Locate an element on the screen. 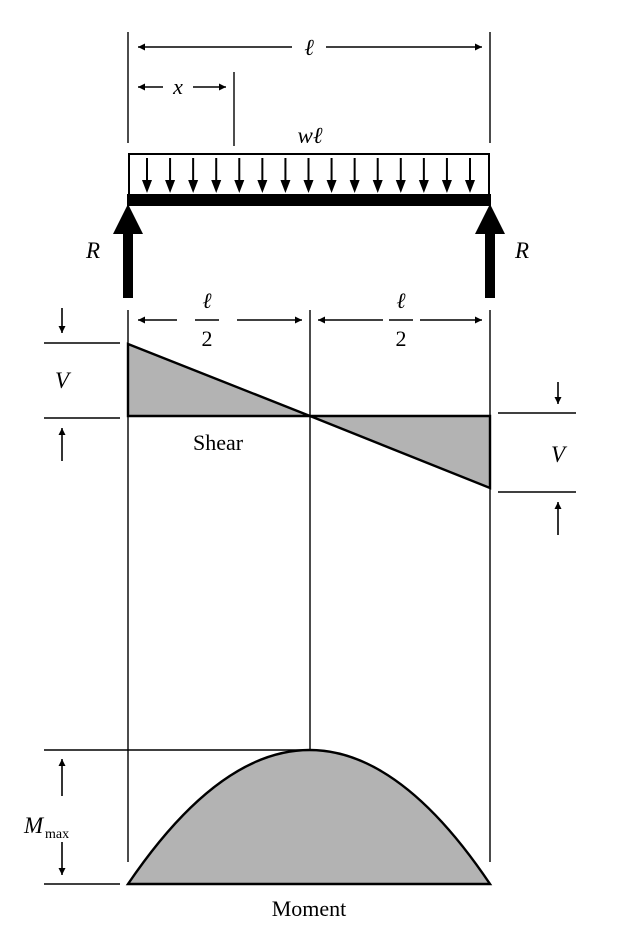  shear-dimension-left: V is located at coordinates (82, 384).